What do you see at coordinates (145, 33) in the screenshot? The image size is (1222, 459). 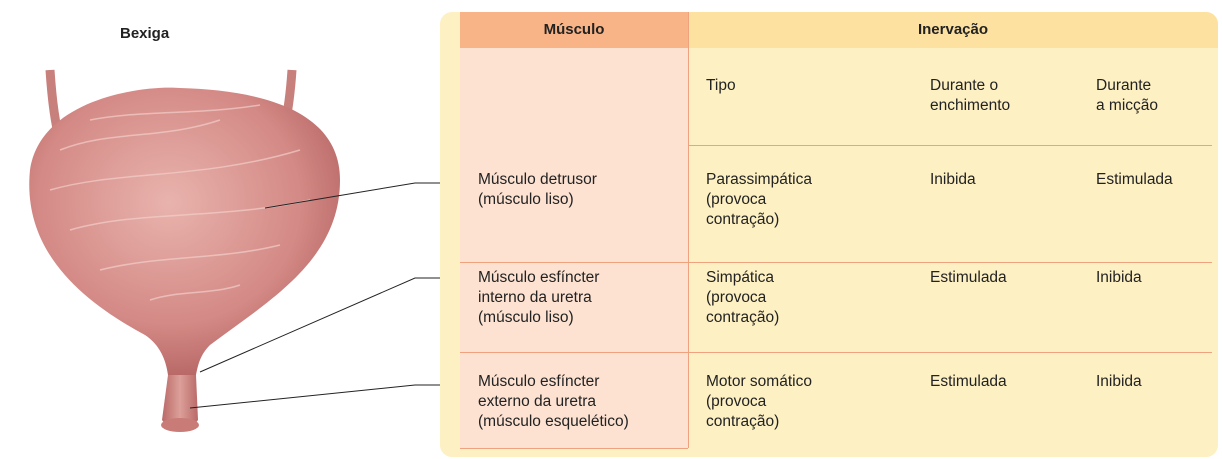 I see `figure-title: Bexiga` at bounding box center [145, 33].